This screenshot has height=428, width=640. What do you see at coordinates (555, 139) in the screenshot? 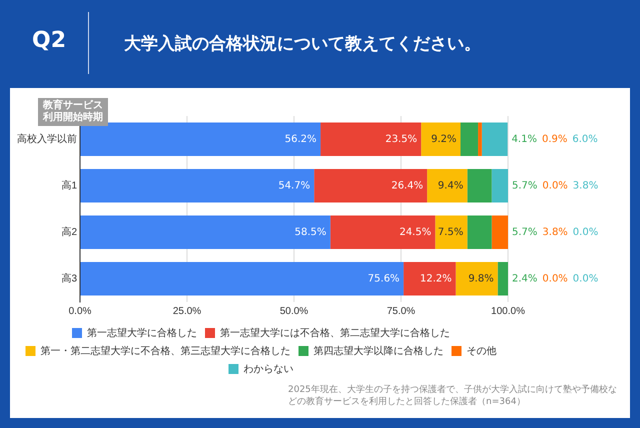
I see `data-label: 0.9%` at bounding box center [555, 139].